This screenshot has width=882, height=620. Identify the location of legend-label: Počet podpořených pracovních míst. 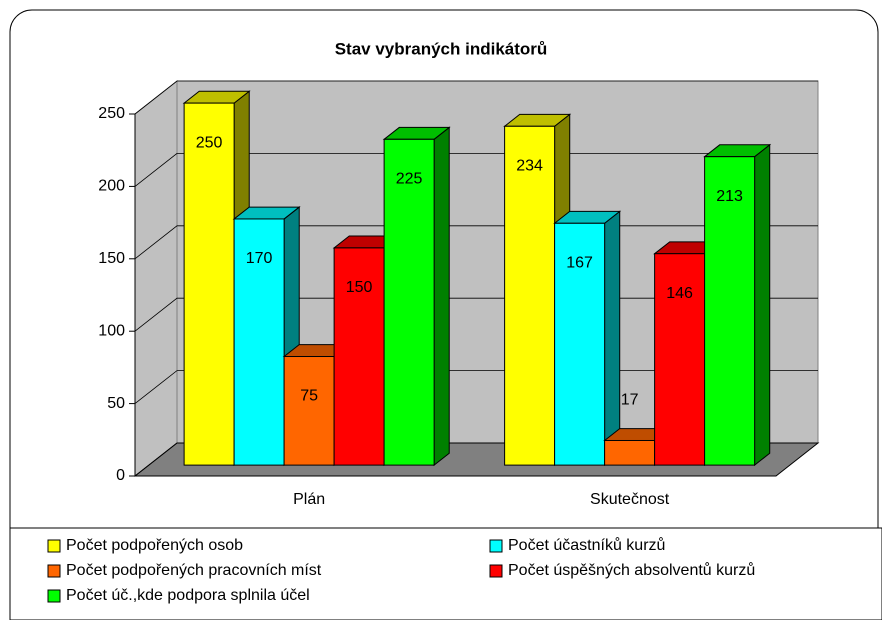
(194, 570).